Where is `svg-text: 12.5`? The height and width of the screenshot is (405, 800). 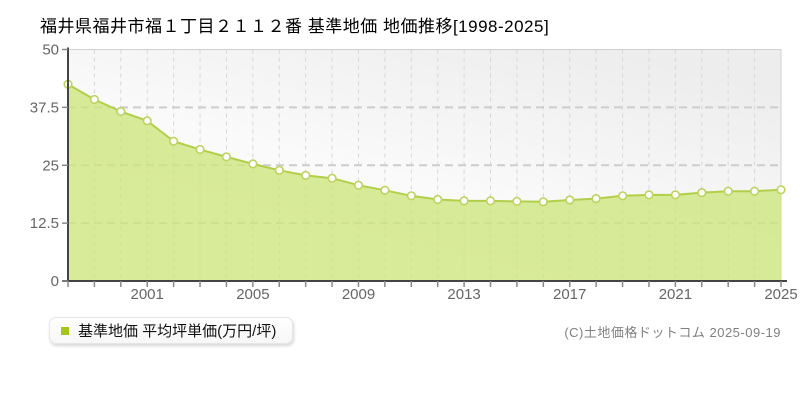 svg-text: 12.5 is located at coordinates (44, 223).